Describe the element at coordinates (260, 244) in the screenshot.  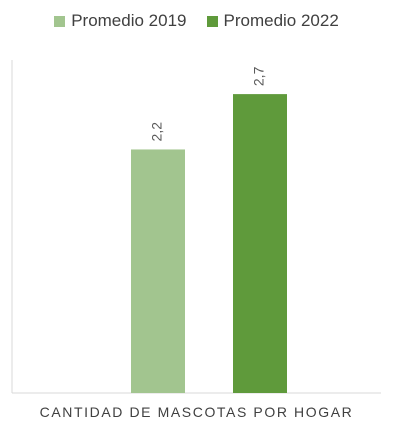
I see `bar-promedio-2022` at that location.